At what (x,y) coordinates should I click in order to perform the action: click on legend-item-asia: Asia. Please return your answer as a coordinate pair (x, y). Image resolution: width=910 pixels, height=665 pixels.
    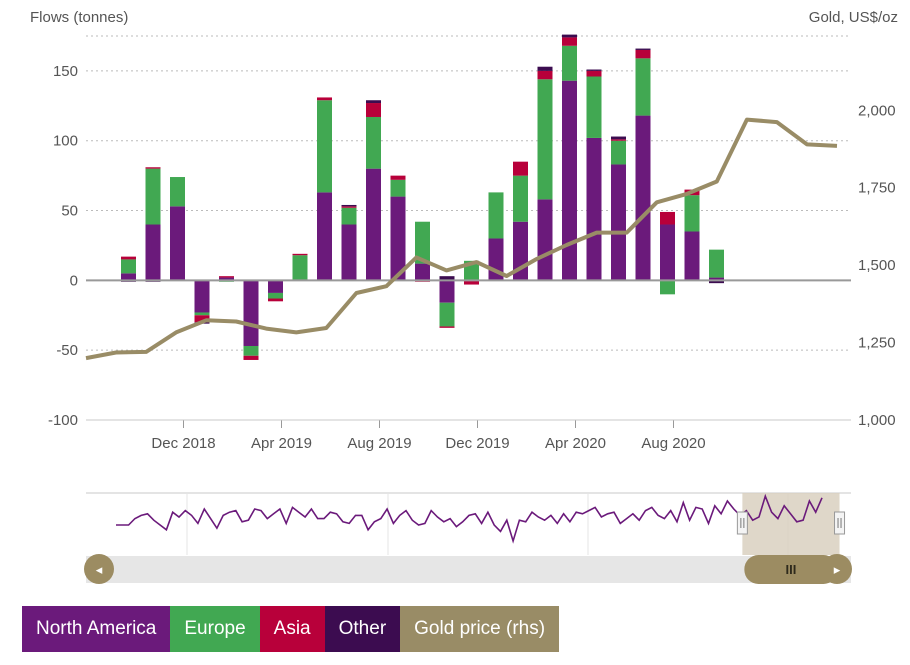
    Looking at the image, I should click on (292, 629).